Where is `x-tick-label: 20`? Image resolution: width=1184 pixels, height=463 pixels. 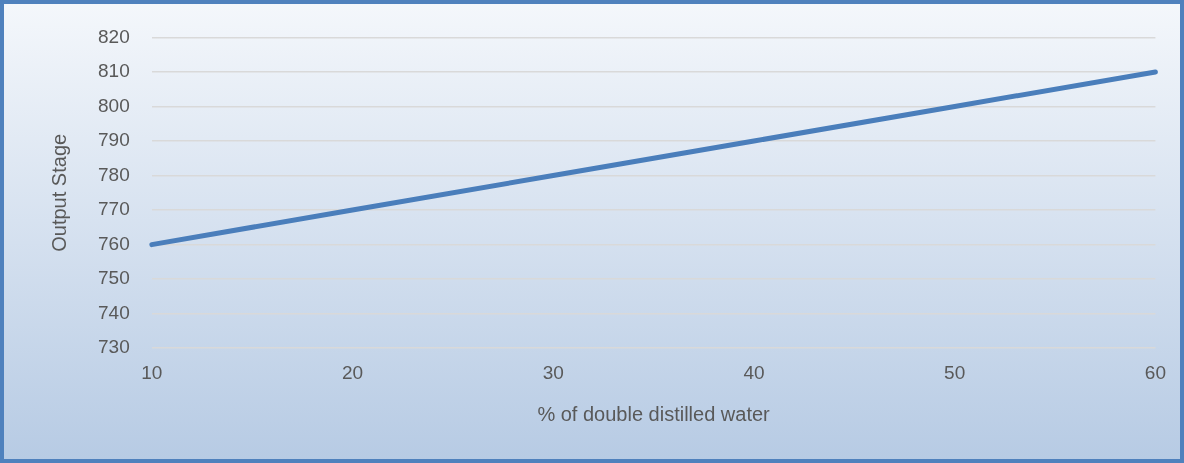 x-tick-label: 20 is located at coordinates (352, 372).